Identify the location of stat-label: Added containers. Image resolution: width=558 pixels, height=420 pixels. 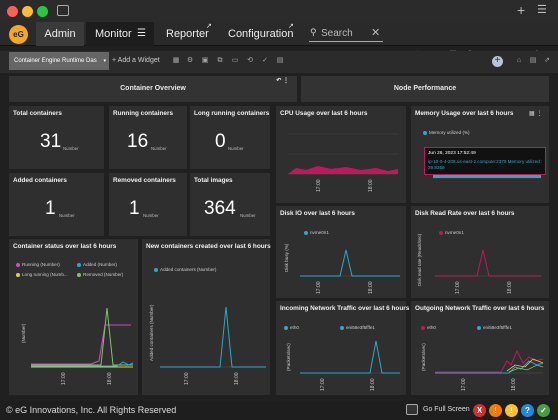
(40, 180).